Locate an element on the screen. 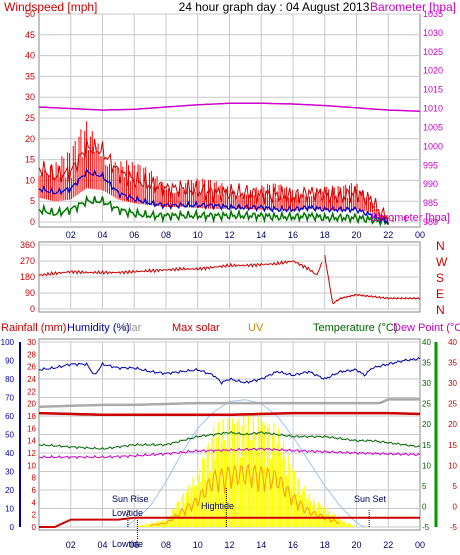  dewpoint-line is located at coordinates (229, 453).